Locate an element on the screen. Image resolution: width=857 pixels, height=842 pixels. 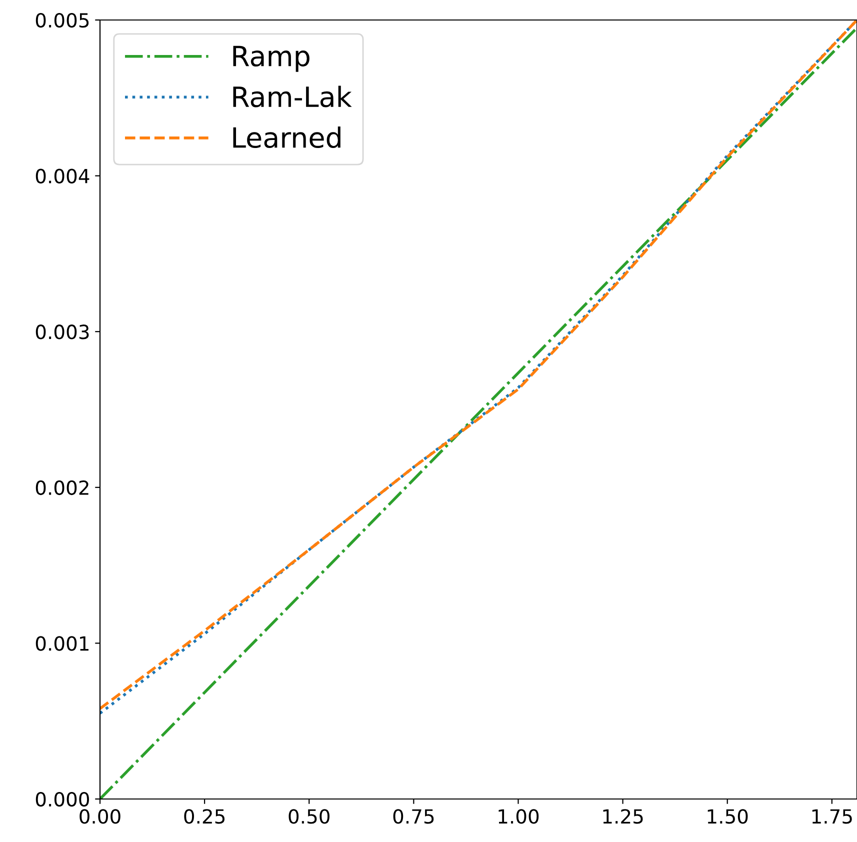
x-tick-label: 1.25 is located at coordinates (623, 816).